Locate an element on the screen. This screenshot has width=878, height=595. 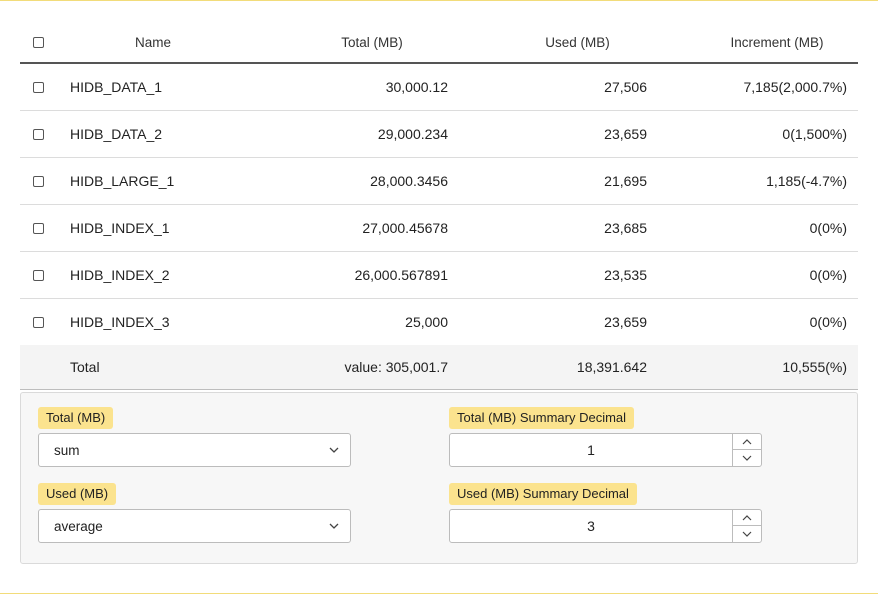
grid-header: Name Total (MB) Used (MB) Increment (MB) is located at coordinates (439, 43).